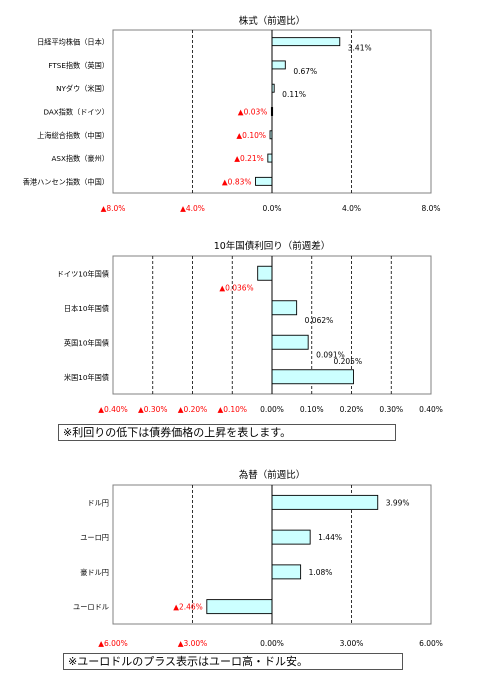 Image resolution: width=479 pixels, height=683 pixels. What do you see at coordinates (193, 643) in the screenshot?
I see `chart-3-tick-label: ▲3.00%` at bounding box center [193, 643].